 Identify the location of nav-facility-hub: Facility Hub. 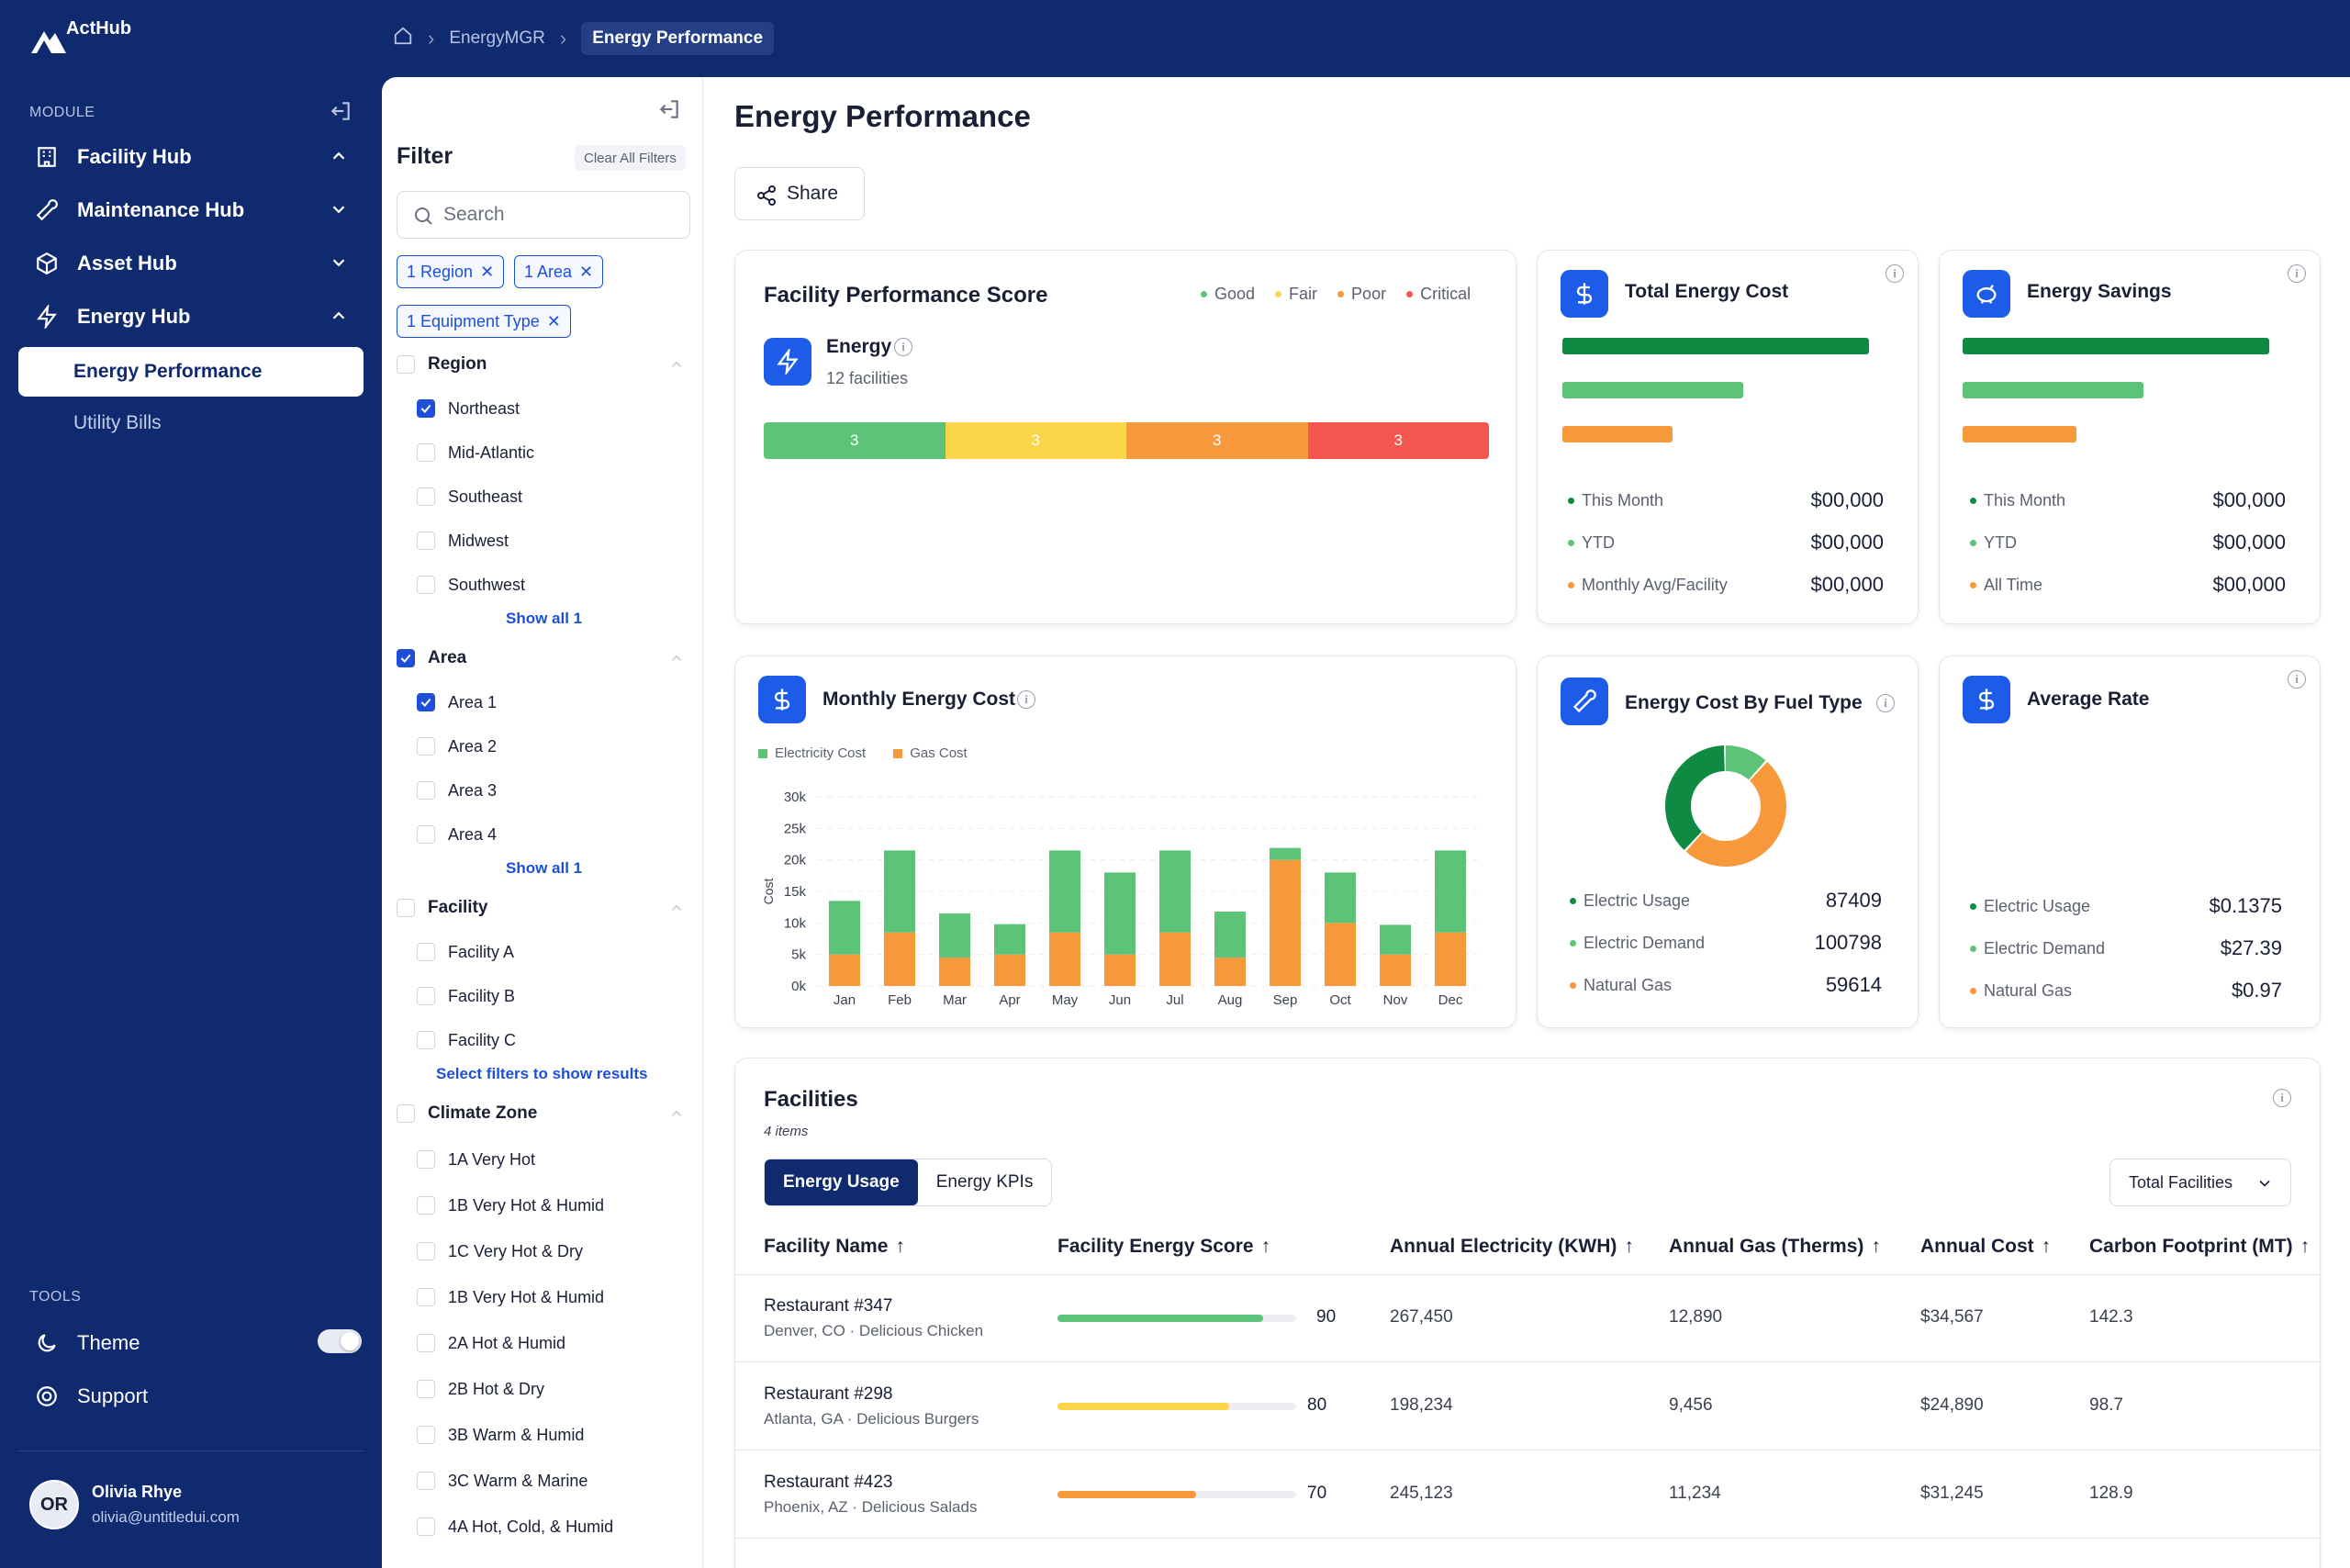
(191, 157).